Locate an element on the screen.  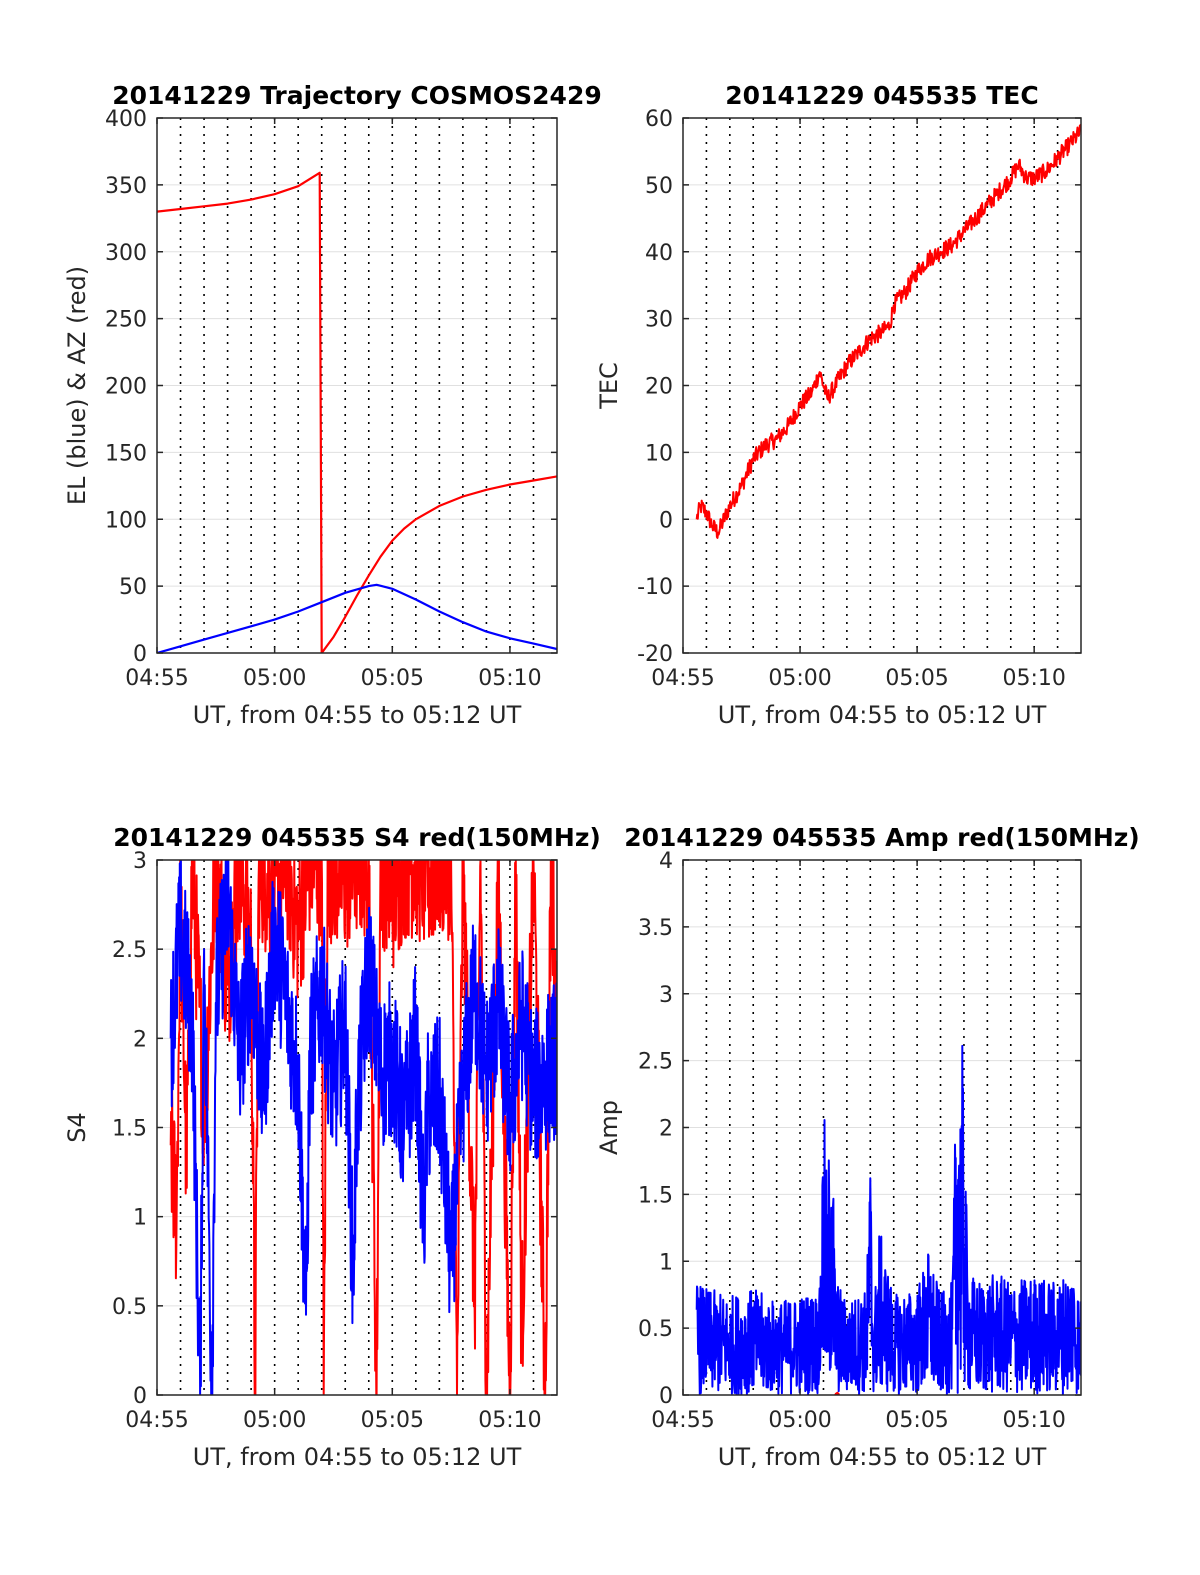
chart-title: 20141229 045535 S4 red(150MHz) is located at coordinates (357, 837).